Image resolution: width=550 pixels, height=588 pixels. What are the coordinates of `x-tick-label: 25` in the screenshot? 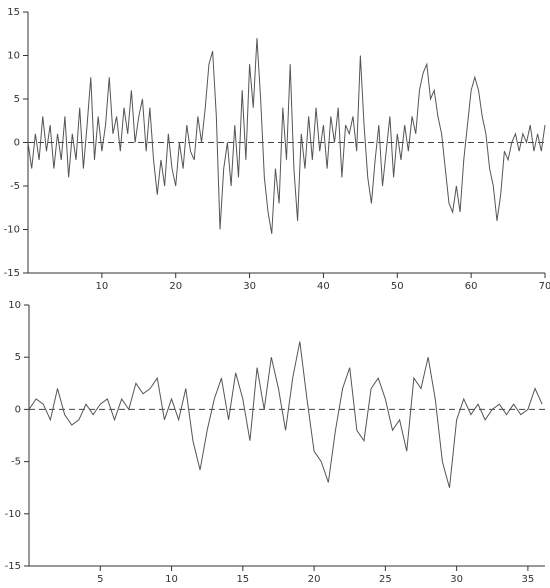 It's located at (385, 579).